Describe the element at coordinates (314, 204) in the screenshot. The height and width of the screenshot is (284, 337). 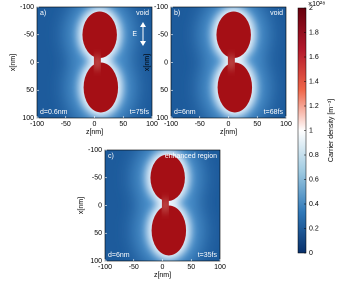
I see `colorbar-tick-label: 0.4` at that location.